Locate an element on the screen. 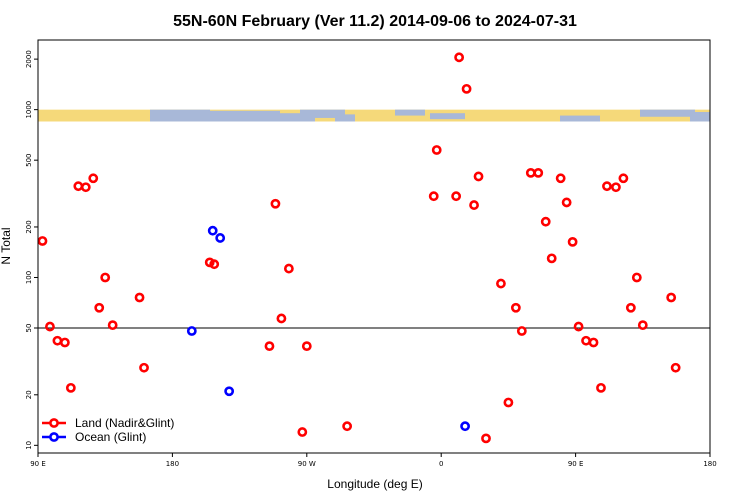 This screenshot has height=500, width=750. legend-label-ocean: Ocean (Glint) is located at coordinates (110, 437).